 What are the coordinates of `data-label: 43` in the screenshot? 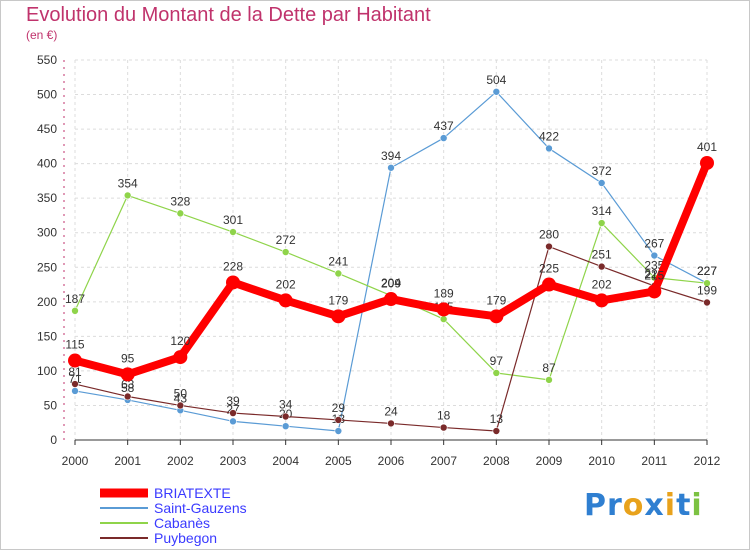 It's located at (181, 398).